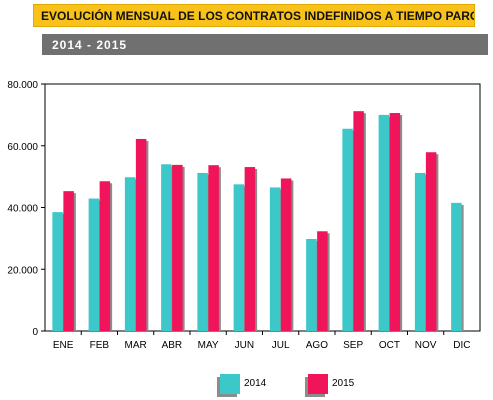 This screenshot has width=493, height=400. Describe the element at coordinates (426, 345) in the screenshot. I see `x-tick-label-nov: NOV` at that location.